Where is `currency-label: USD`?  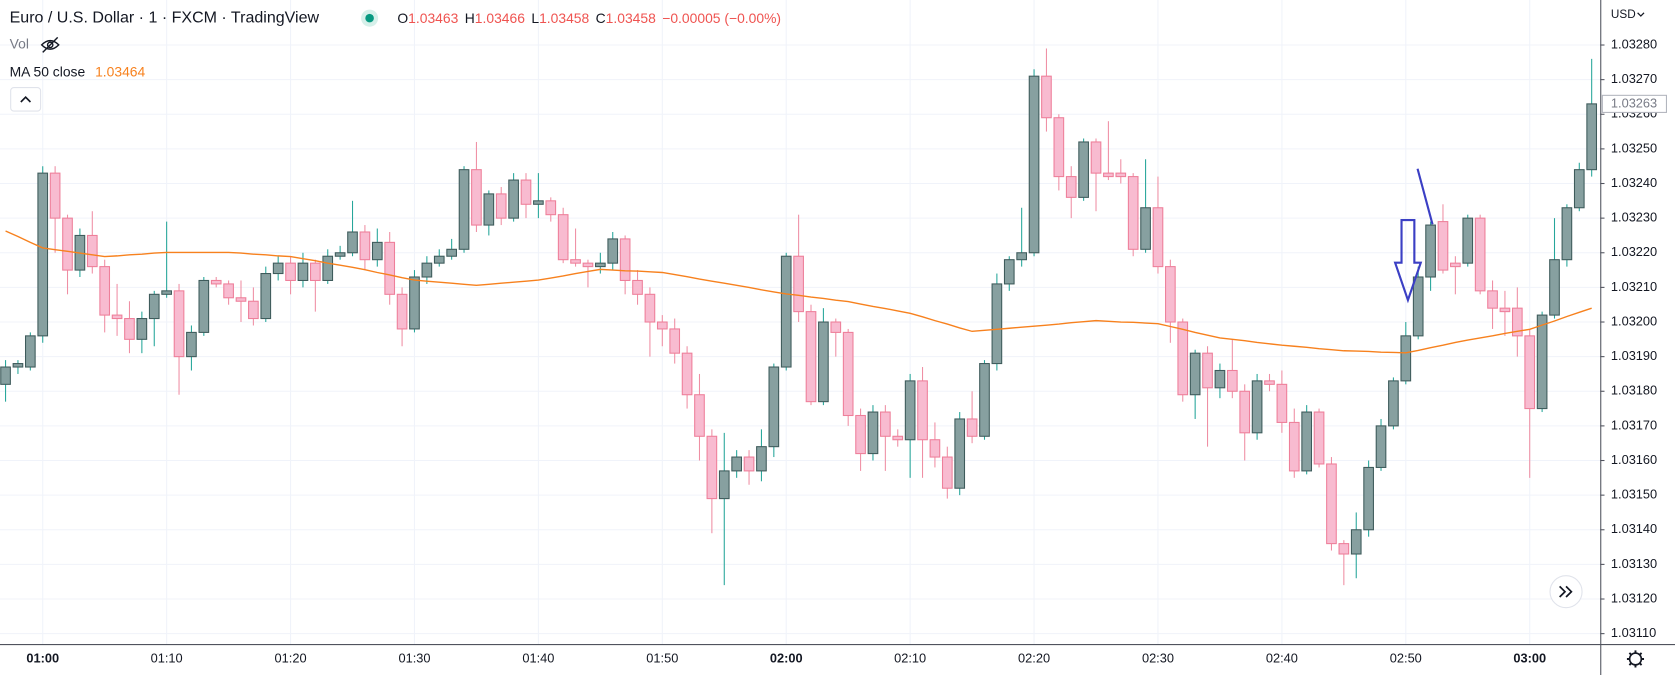 currency-label: USD is located at coordinates (1623, 14).